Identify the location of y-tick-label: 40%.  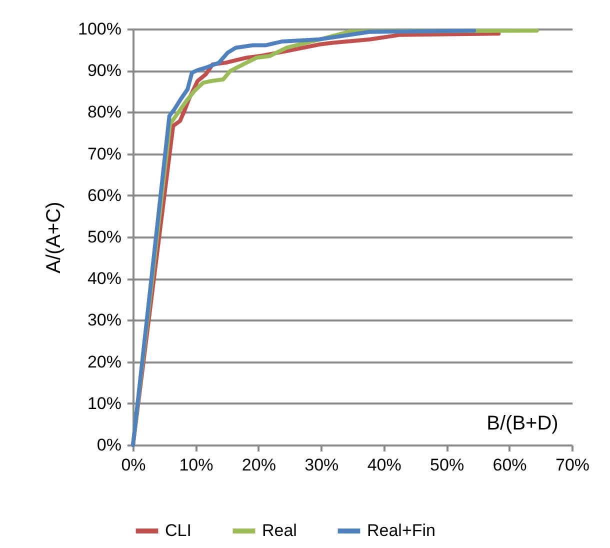
(104, 278).